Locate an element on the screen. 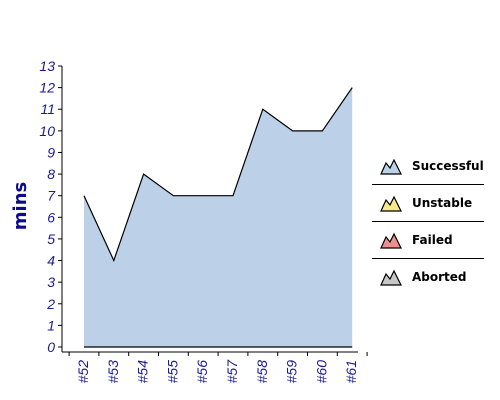  x-tick-label: #54 is located at coordinates (143, 372).